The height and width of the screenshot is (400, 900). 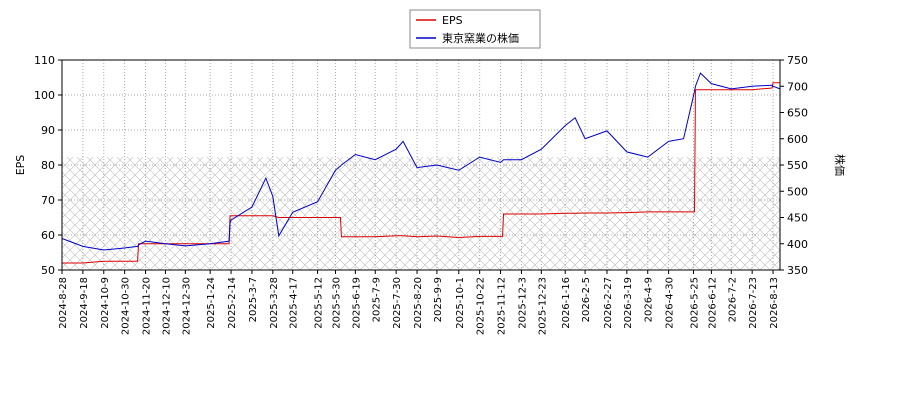 What do you see at coordinates (356, 303) in the screenshot?
I see `x-tick-label: 2025-6-19` at bounding box center [356, 303].